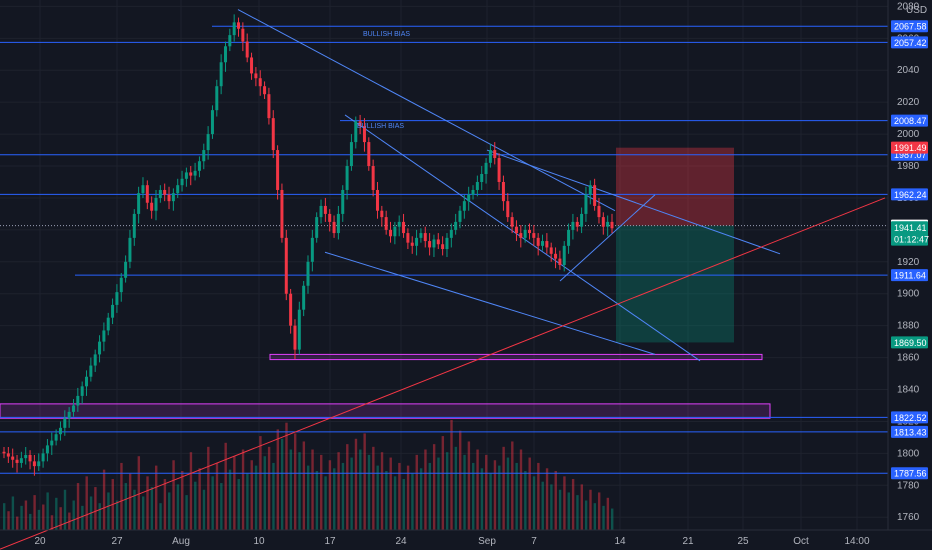 This screenshot has height=550, width=932. Describe the element at coordinates (908, 326) in the screenshot. I see `y-tick-label-10: 1880` at that location.